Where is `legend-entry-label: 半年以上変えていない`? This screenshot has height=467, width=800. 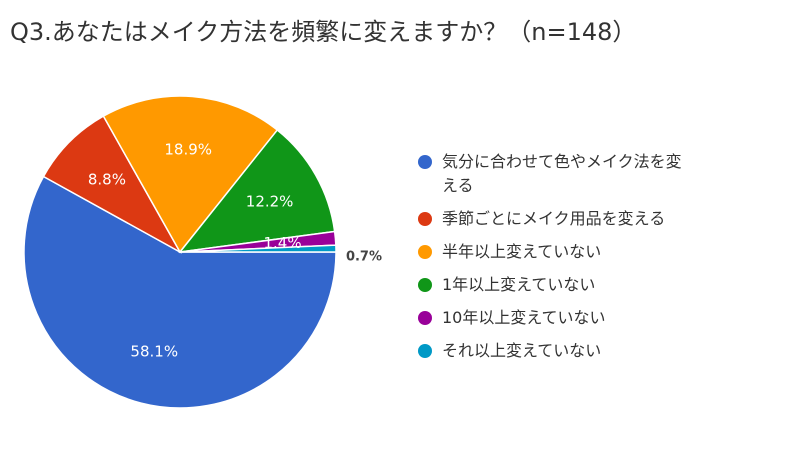 legend-entry-label: 半年以上変えていない is located at coordinates (521, 251).